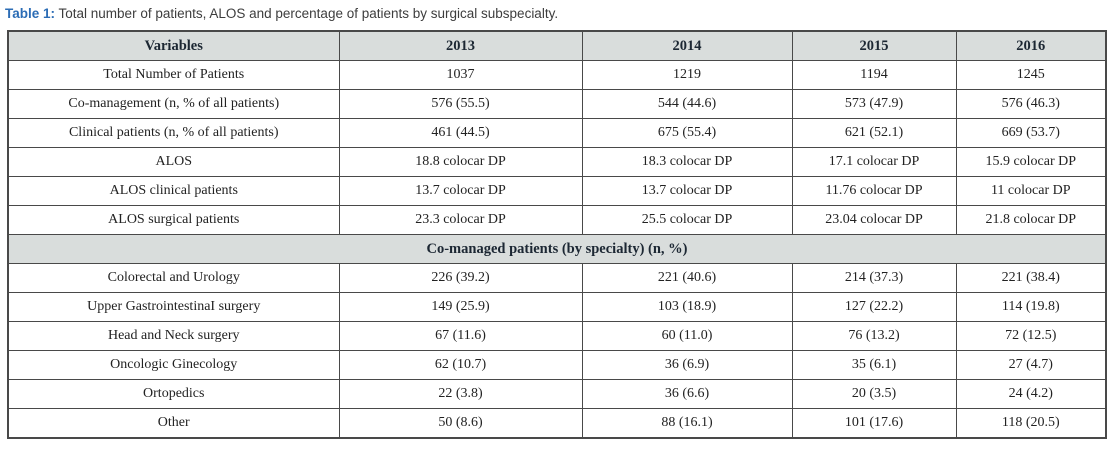 The width and height of the screenshot is (1112, 459). Describe the element at coordinates (460, 365) in the screenshot. I see `value-cell: 62 (10.7)` at that location.